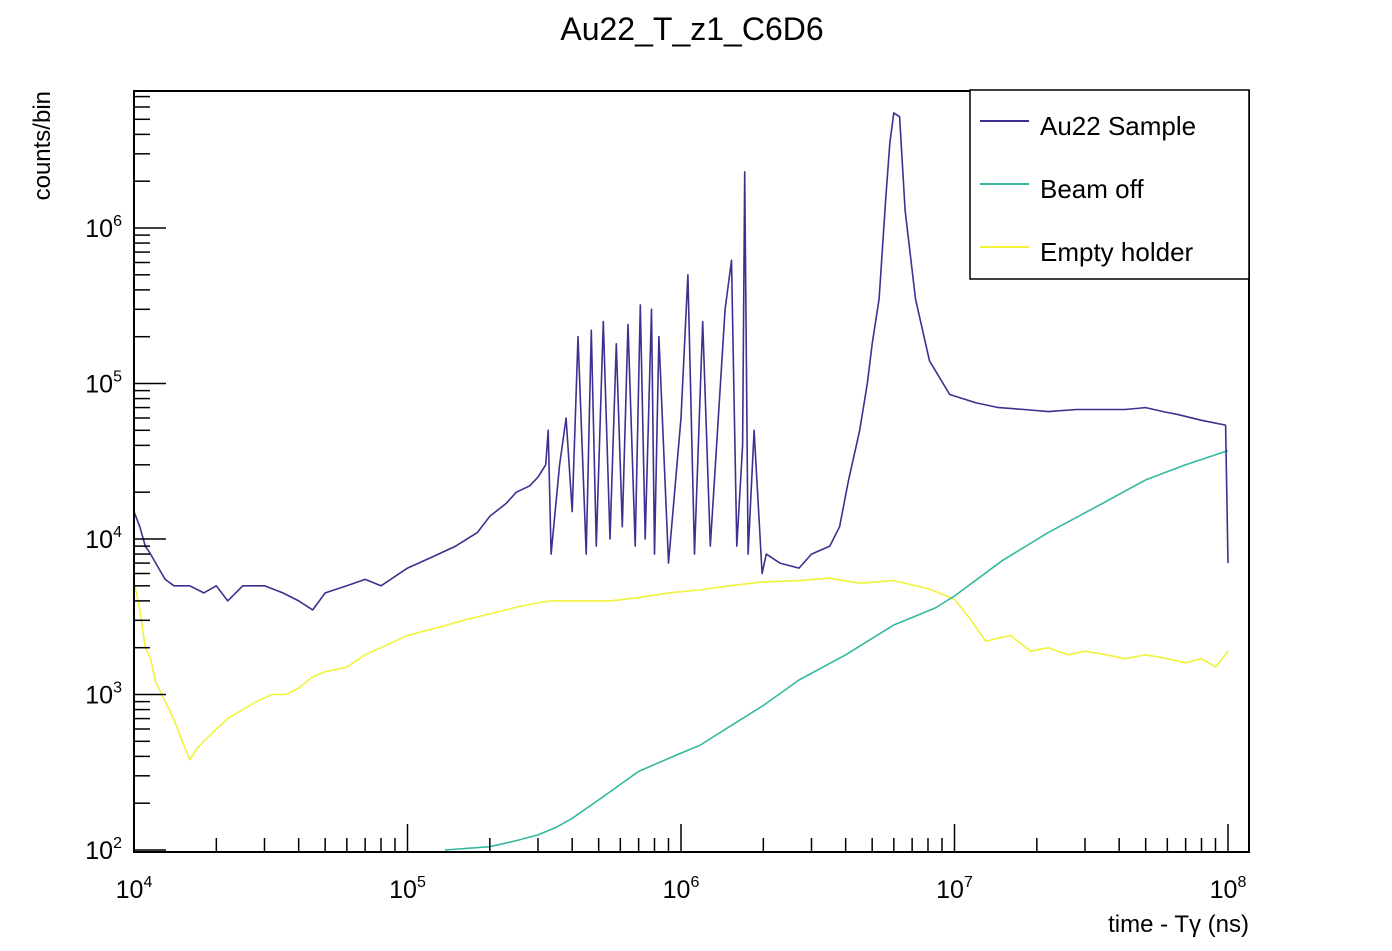 This screenshot has height=951, width=1392. Describe the element at coordinates (134, 889) in the screenshot. I see `x-tick-label: 10⁴` at that location.